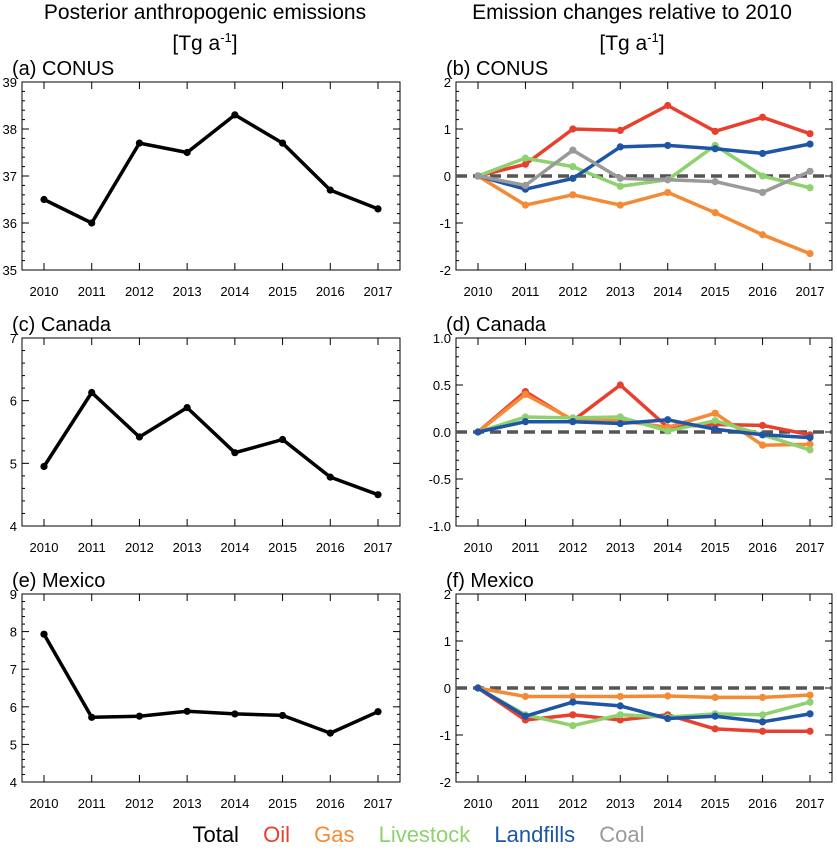 The image size is (837, 850). Describe the element at coordinates (10, 270) in the screenshot. I see `y-tick-label-a: 35` at that location.